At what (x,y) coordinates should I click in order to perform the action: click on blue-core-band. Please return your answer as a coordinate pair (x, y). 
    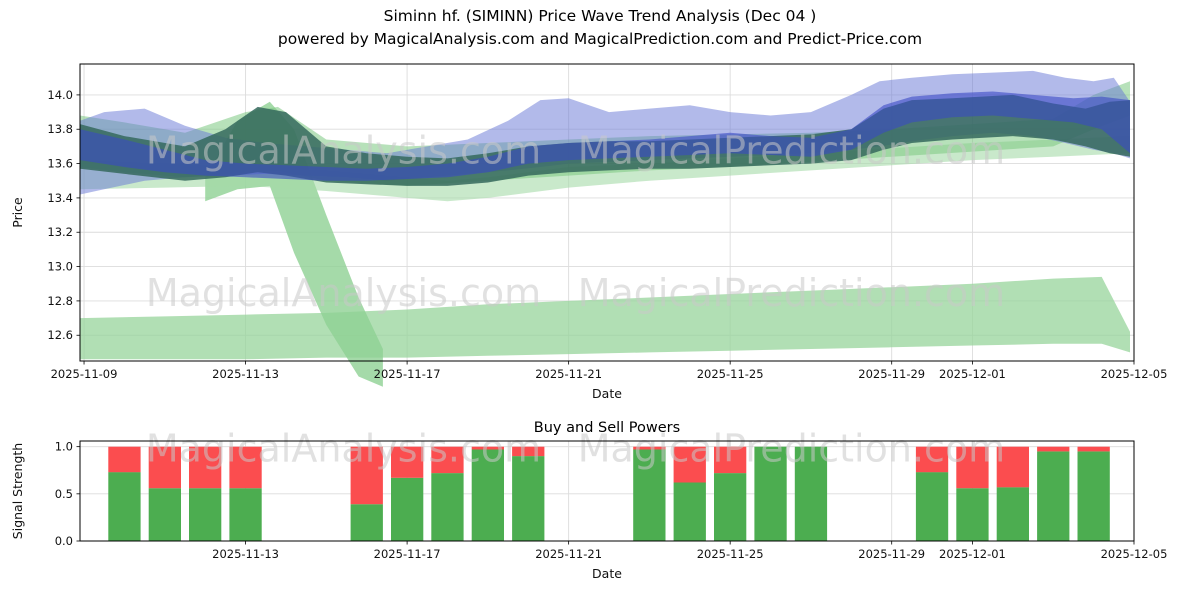
    Looking at the image, I should click on (605, 136).